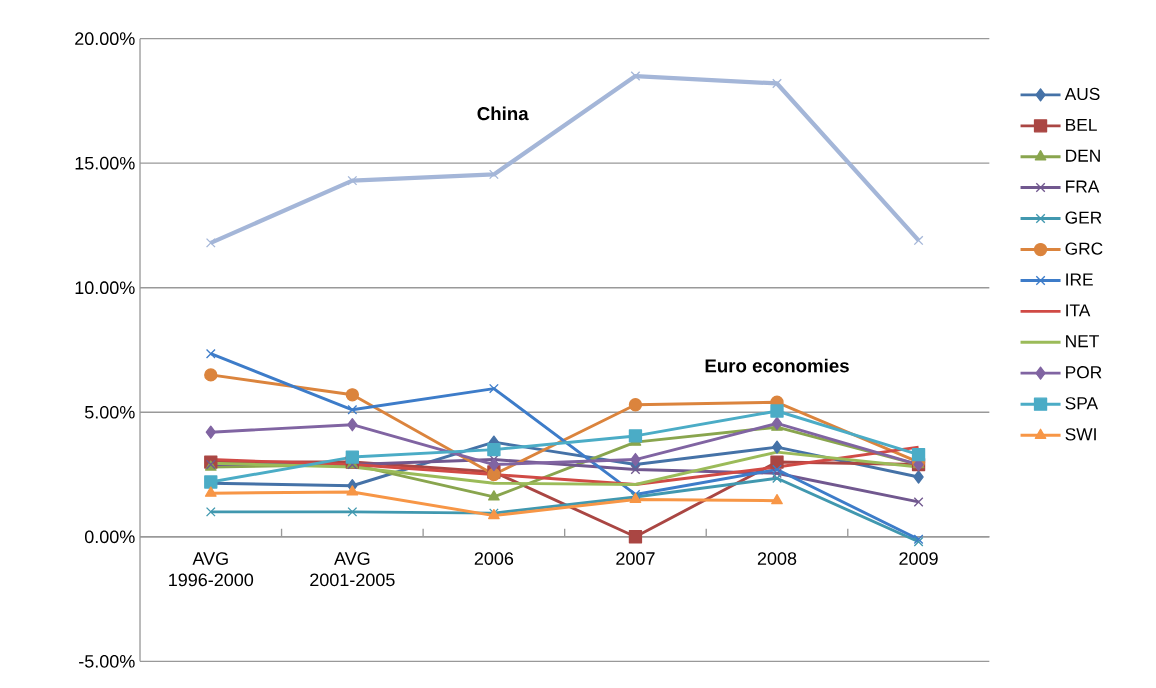 This screenshot has height=688, width=1156. I want to click on annotation: China, so click(503, 113).